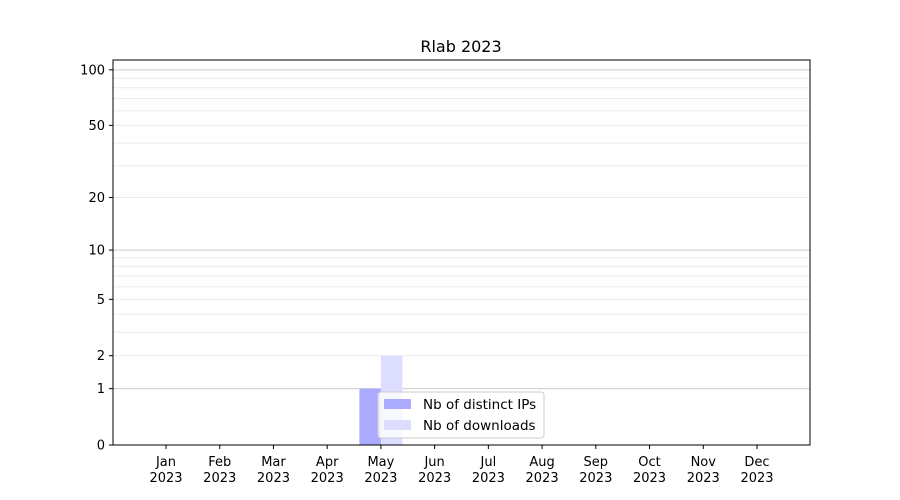  What do you see at coordinates (434, 470) in the screenshot?
I see `x-tick-label: Jun 2023` at bounding box center [434, 470].